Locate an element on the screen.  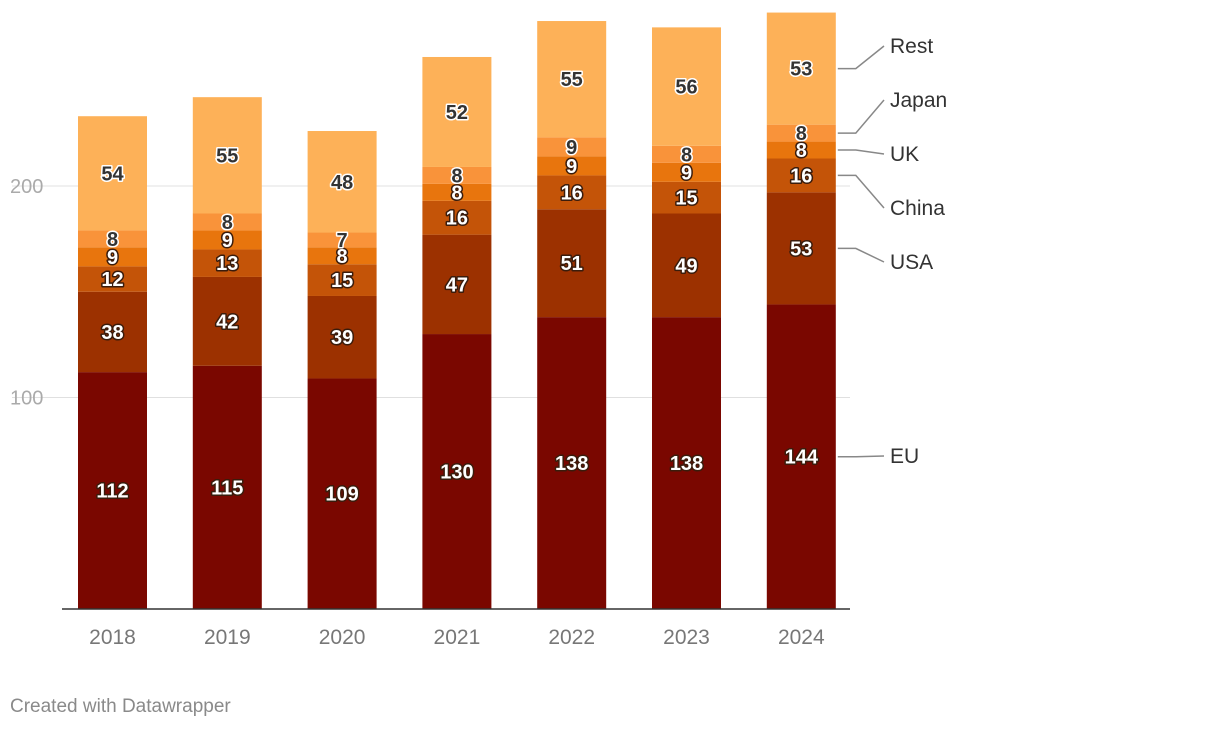
data-label: 49 is located at coordinates (686, 266).